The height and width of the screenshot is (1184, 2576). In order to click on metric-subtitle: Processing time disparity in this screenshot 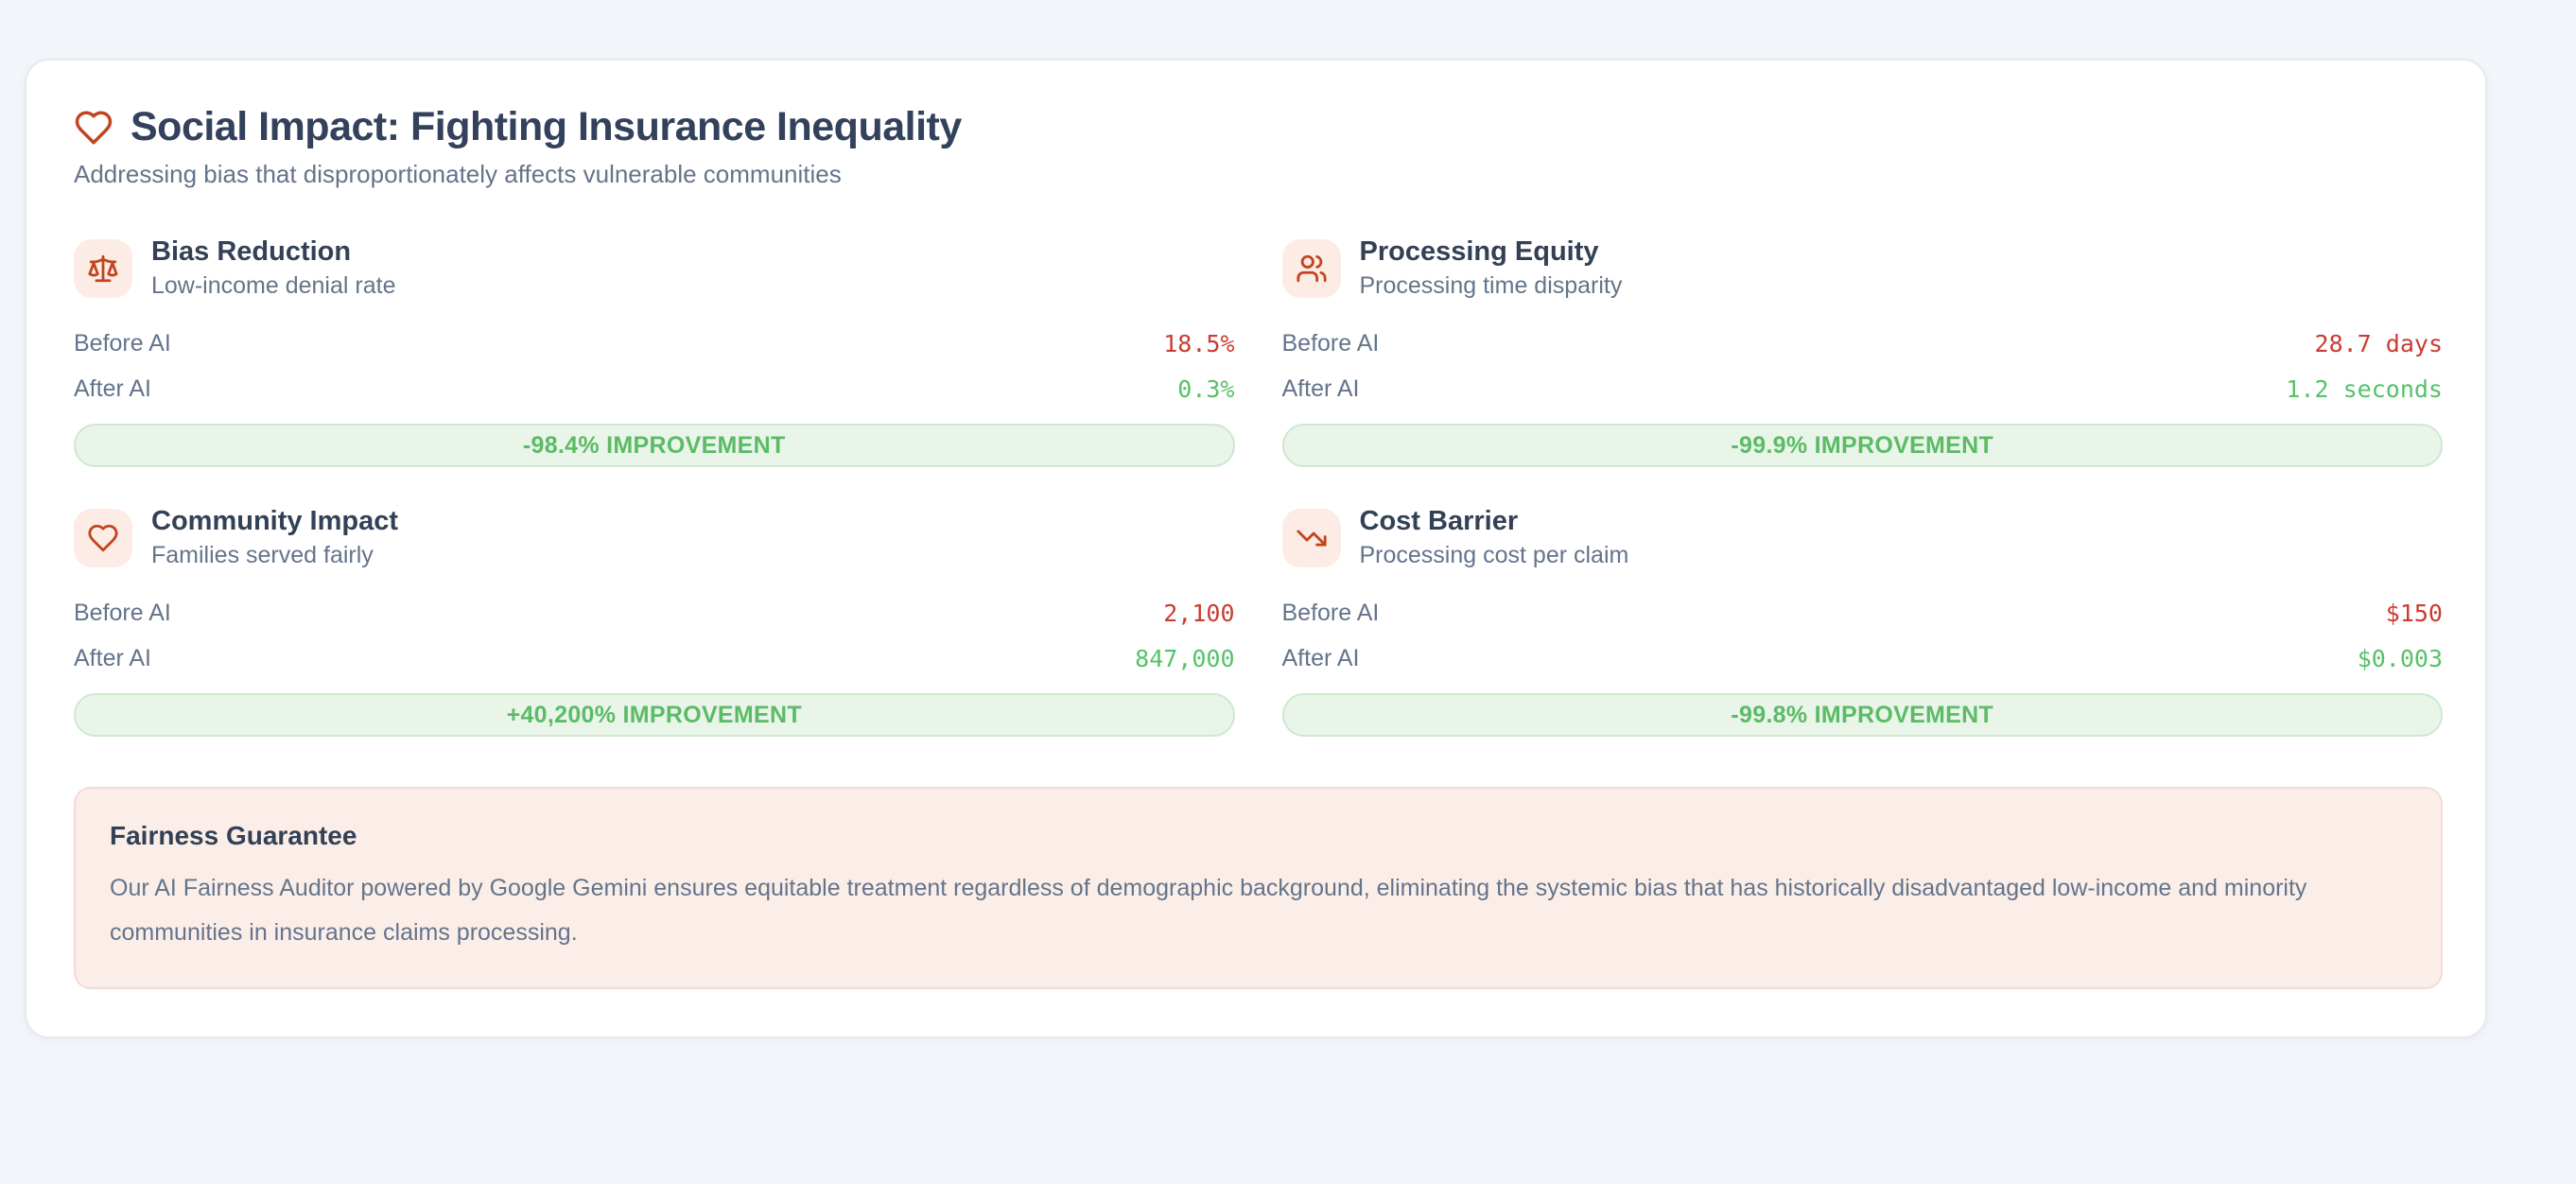, I will do `click(1491, 285)`.